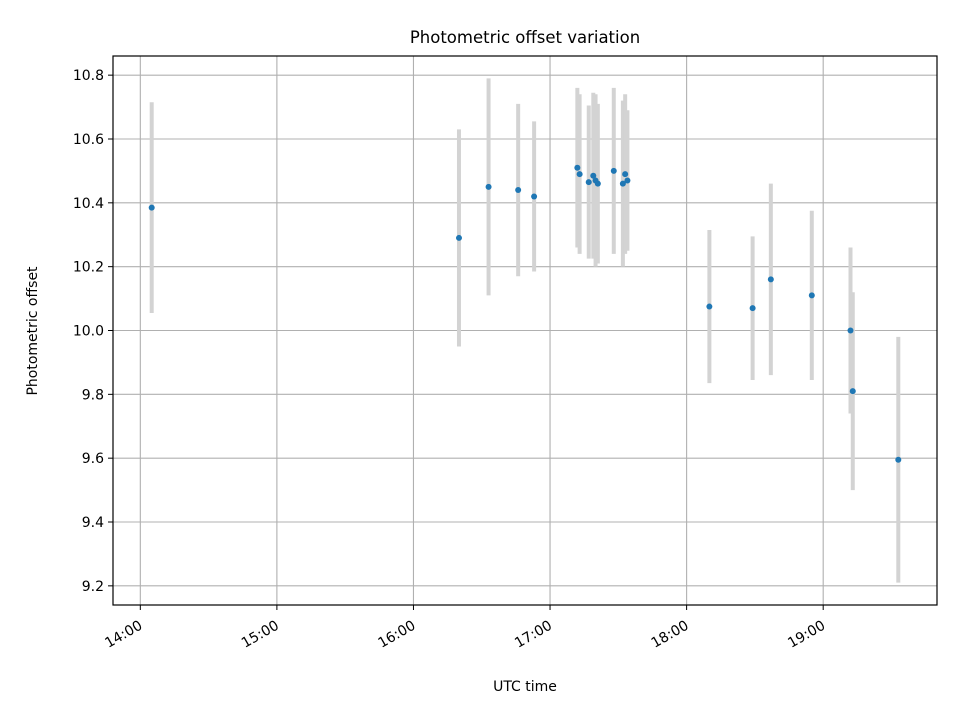  Describe the element at coordinates (525, 687) in the screenshot. I see `x-axis-label: UTC time` at that location.